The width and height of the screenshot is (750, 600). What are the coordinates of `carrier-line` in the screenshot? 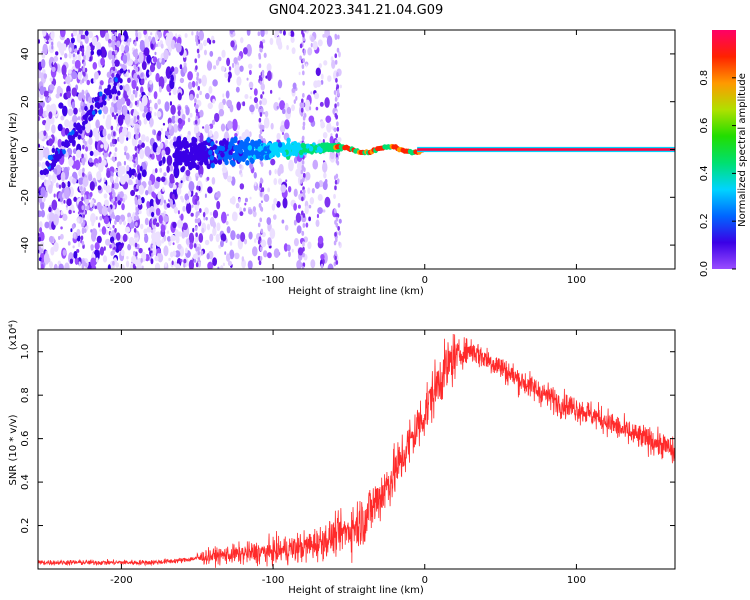 It's located at (546, 149).